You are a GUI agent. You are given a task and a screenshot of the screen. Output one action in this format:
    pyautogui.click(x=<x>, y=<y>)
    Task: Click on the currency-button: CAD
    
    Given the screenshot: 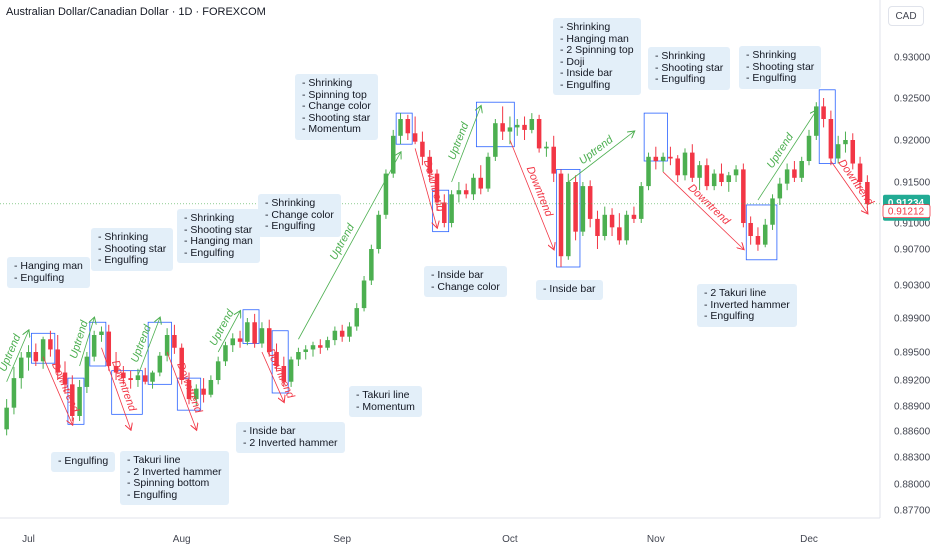 What is the action you would take?
    pyautogui.click(x=906, y=16)
    